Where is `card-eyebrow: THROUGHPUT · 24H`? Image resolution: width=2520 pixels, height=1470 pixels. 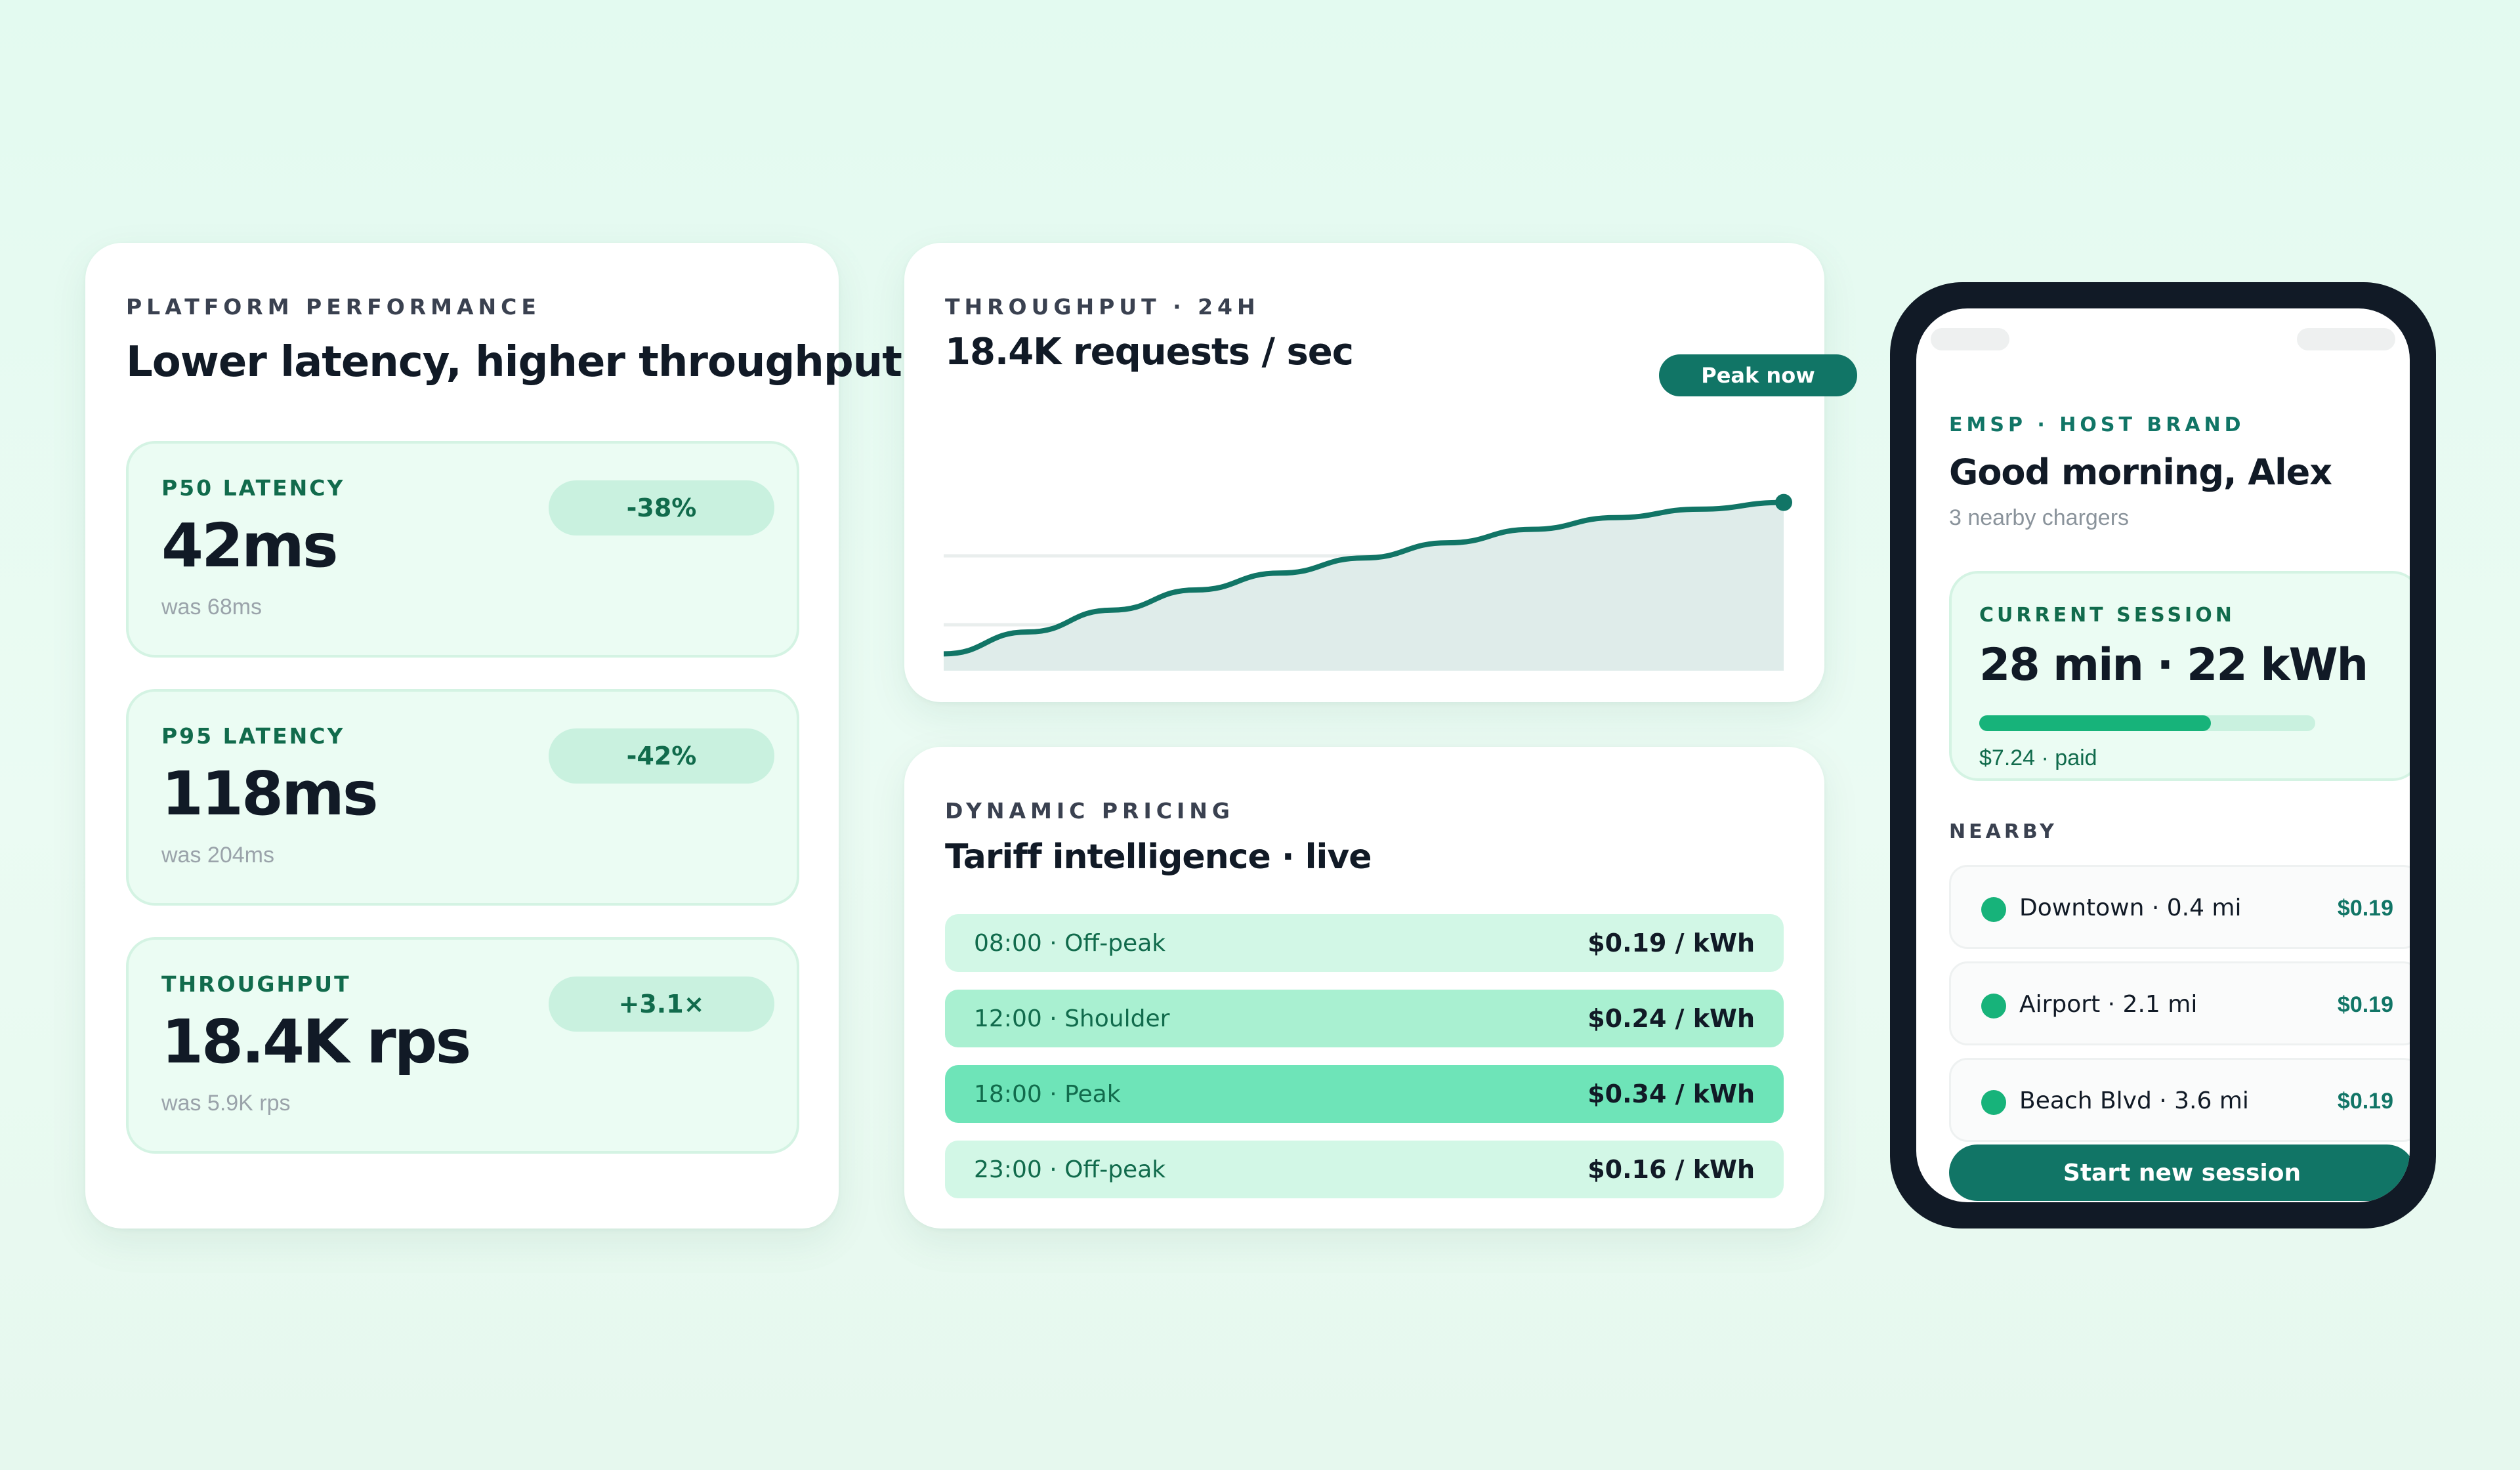
card-eyebrow: THROUGHPUT · 24H is located at coordinates (1102, 307).